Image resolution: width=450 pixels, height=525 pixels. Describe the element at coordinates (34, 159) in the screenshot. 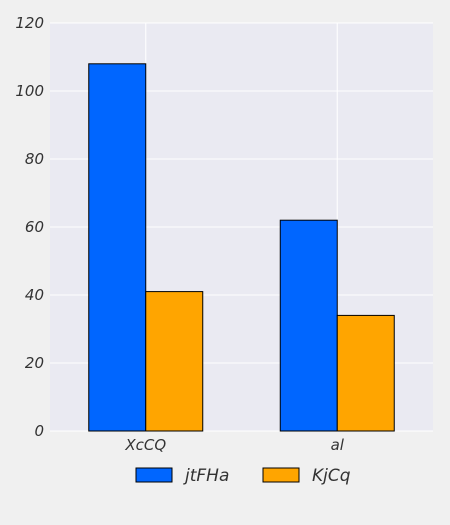

I see `y-tick-label: 80` at that location.